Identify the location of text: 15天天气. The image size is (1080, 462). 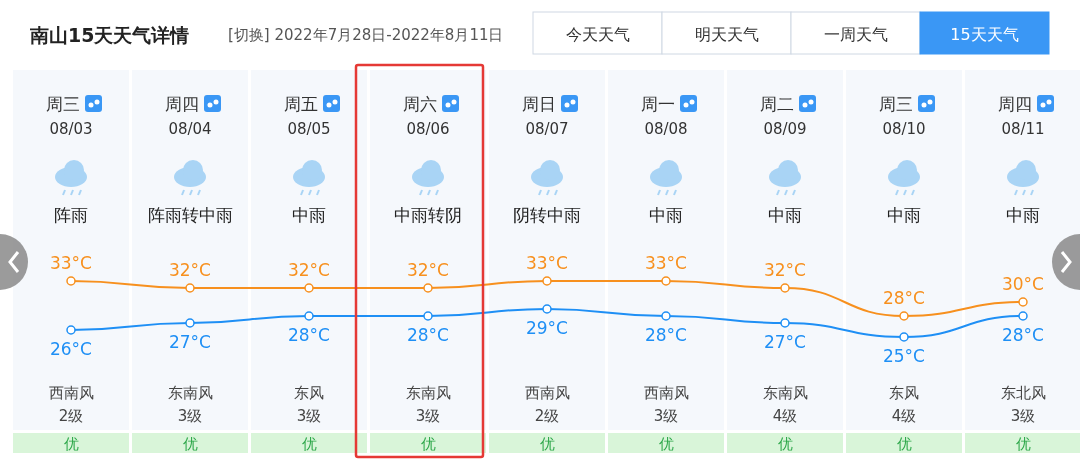
(984, 34).